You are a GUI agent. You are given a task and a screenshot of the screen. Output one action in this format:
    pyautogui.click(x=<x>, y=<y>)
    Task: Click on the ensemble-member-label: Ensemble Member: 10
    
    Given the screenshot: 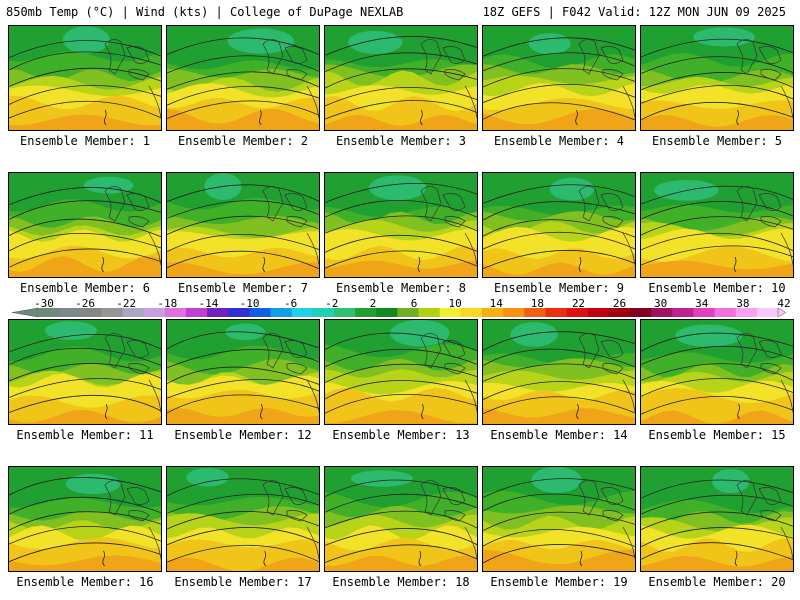 What is the action you would take?
    pyautogui.click(x=717, y=288)
    